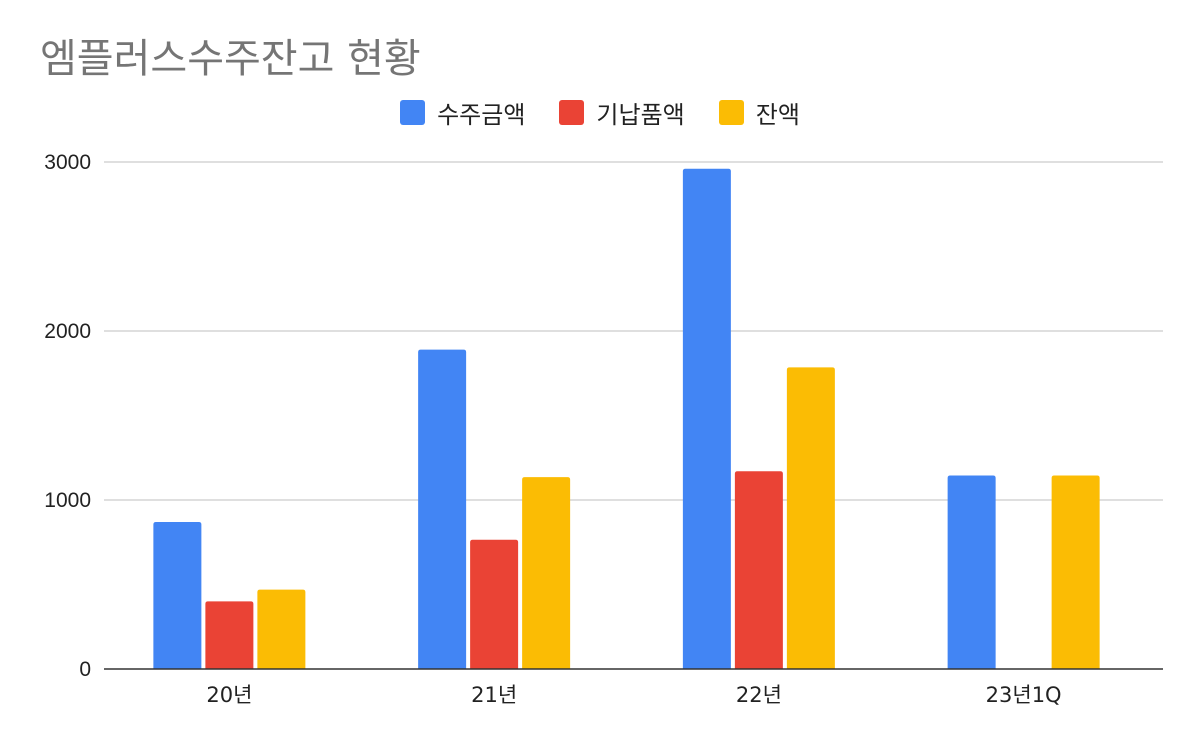 The image size is (1200, 742). Describe the element at coordinates (759, 695) in the screenshot. I see `x-category-label: 22년` at that location.